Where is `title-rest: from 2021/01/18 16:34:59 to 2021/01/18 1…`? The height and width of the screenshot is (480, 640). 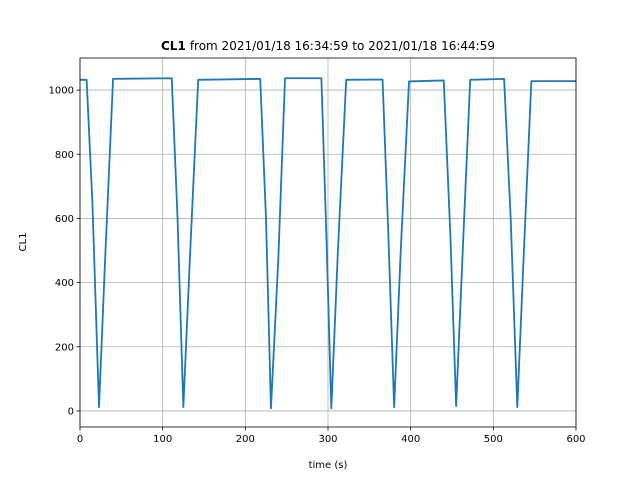
title-rest: from 2021/01/18 16:34:59 to 2021/01/18 1… is located at coordinates (342, 46).